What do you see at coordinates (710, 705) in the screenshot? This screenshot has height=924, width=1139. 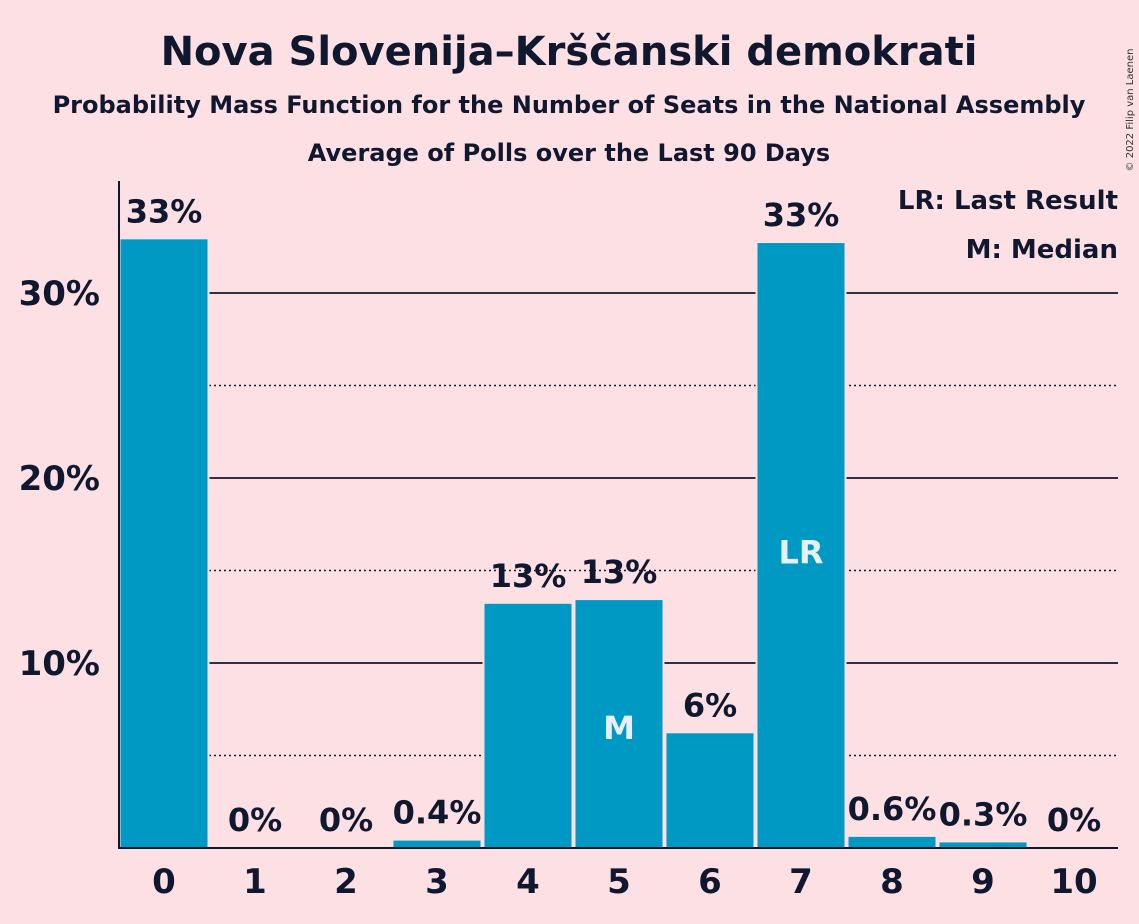 I see `data-label-6: 6%` at bounding box center [710, 705].